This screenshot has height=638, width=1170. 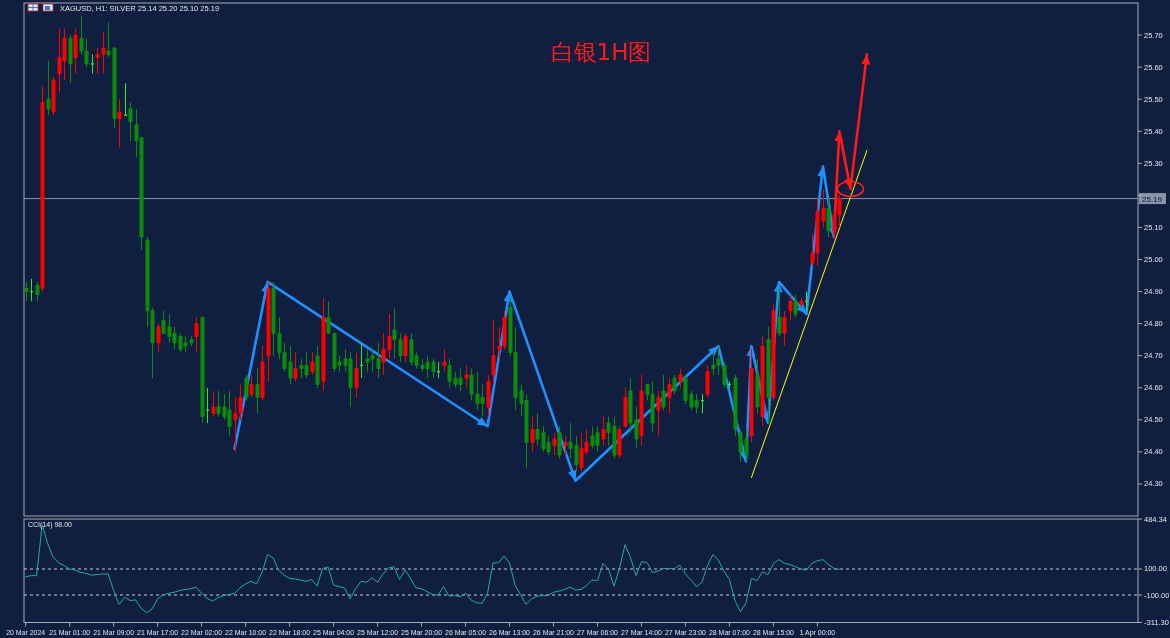 I want to click on ref-line-label: 25.19, so click(x=1152, y=199).